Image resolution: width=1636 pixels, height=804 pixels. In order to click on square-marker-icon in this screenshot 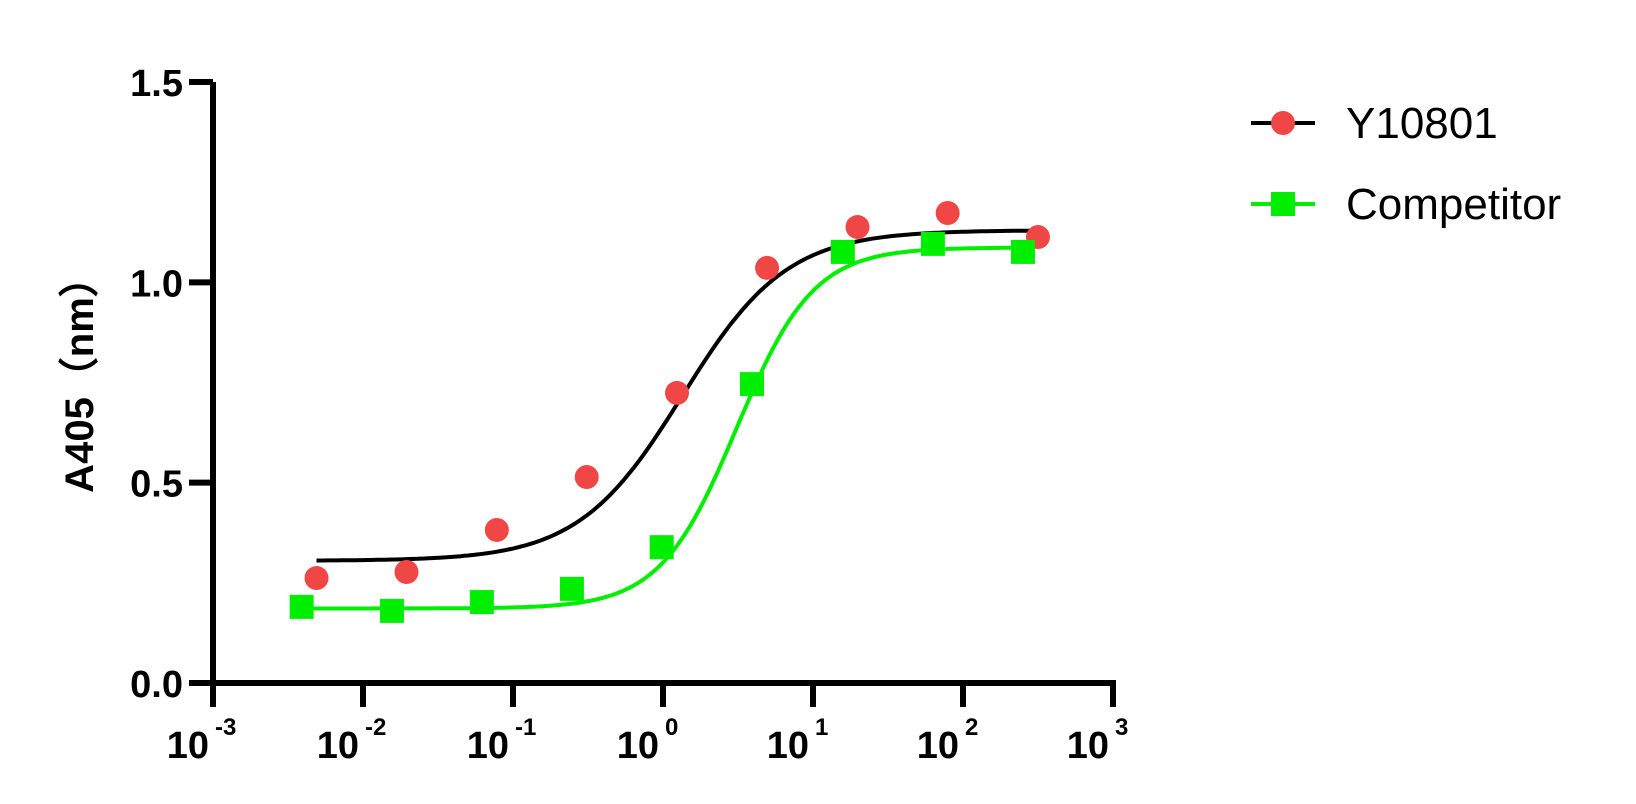, I will do `click(1283, 204)`.